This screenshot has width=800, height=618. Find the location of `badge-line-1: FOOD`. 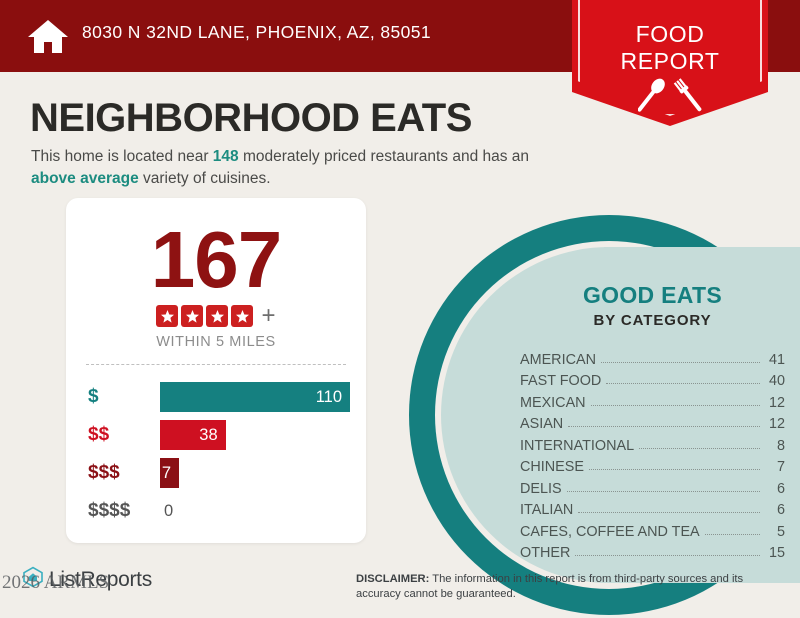

badge-line-1: FOOD is located at coordinates (670, 34).